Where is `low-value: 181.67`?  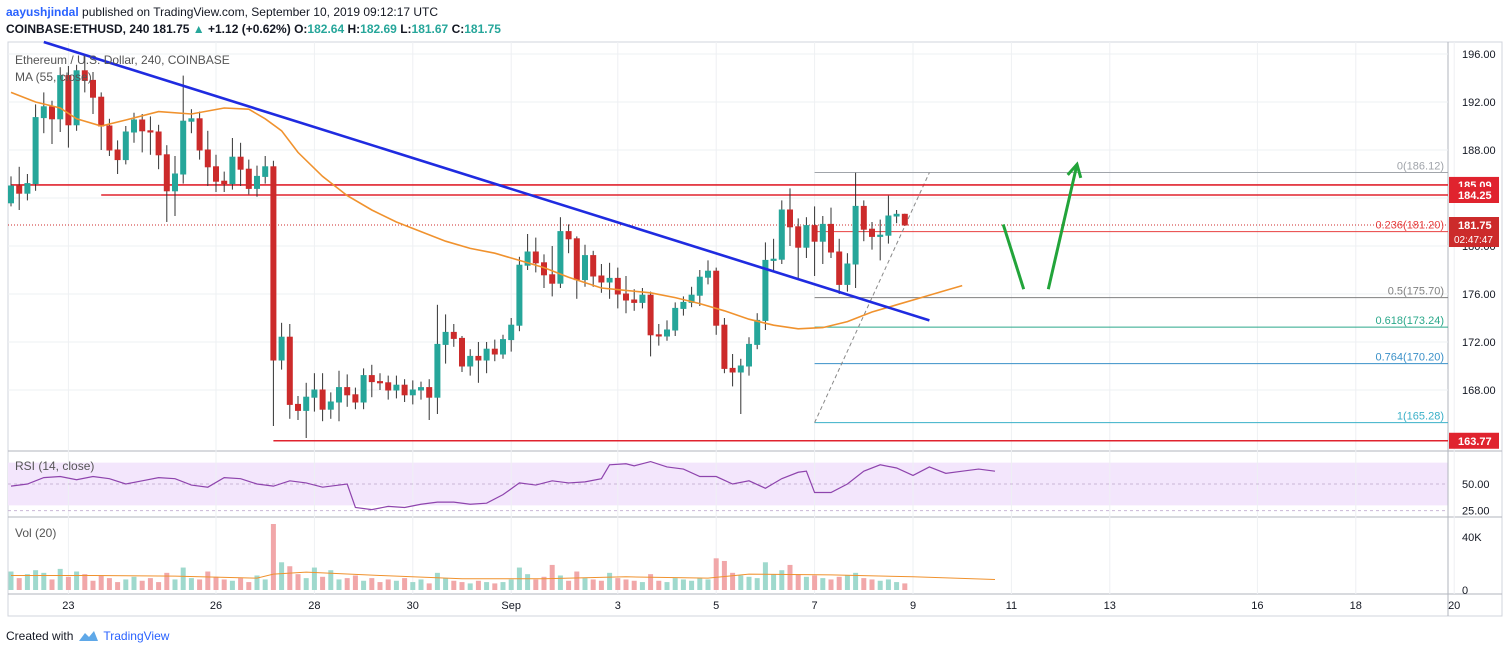
low-value: 181.67 is located at coordinates (430, 29).